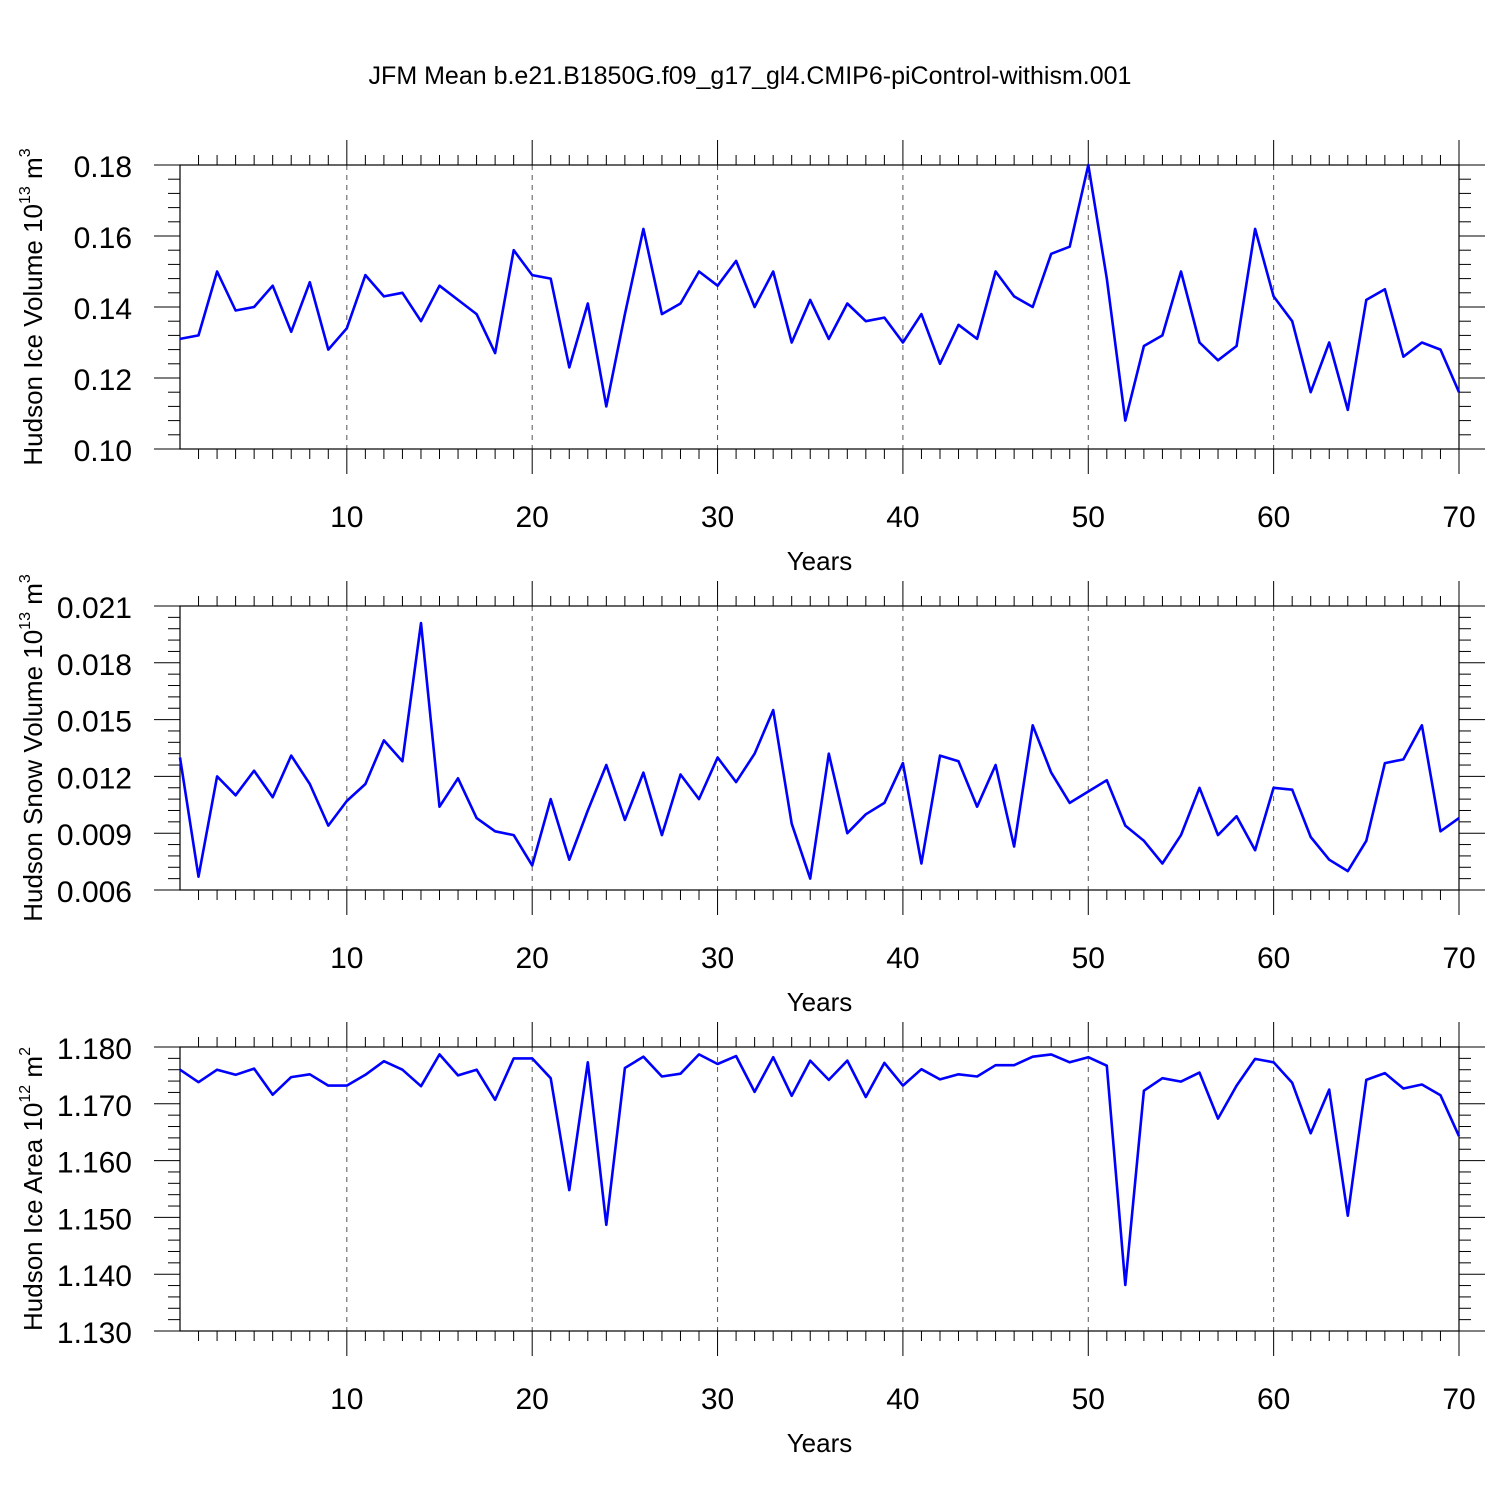  I want to click on y-tick-label: 0.006, so click(94, 892).